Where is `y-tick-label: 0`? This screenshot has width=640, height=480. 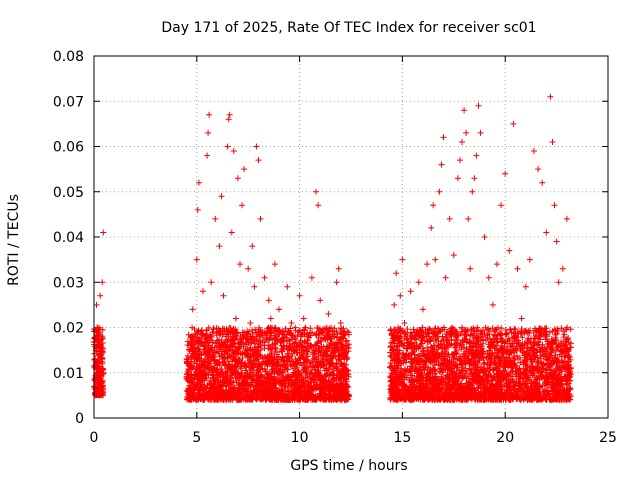 y-tick-label: 0 is located at coordinates (79, 419).